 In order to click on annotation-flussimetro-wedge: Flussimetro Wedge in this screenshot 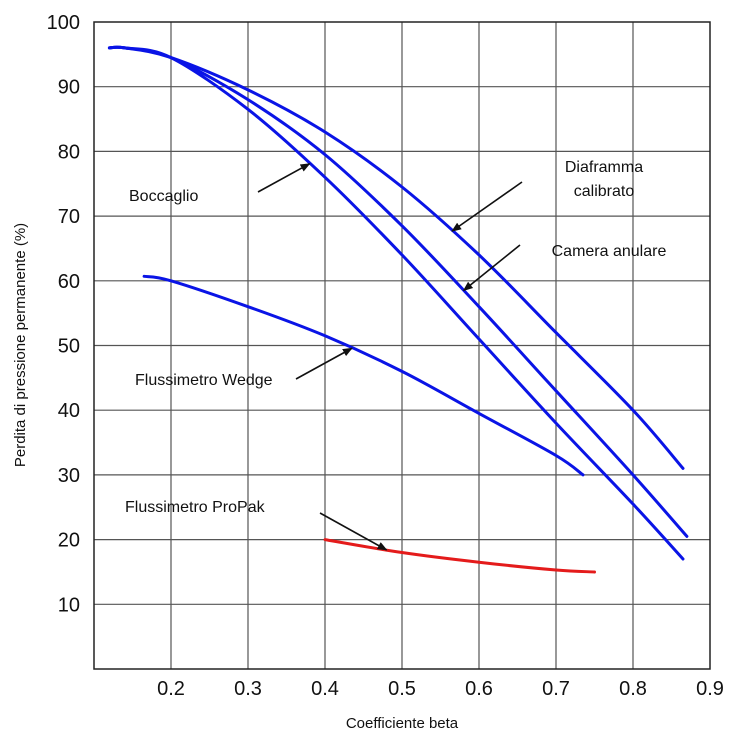, I will do `click(244, 368)`.